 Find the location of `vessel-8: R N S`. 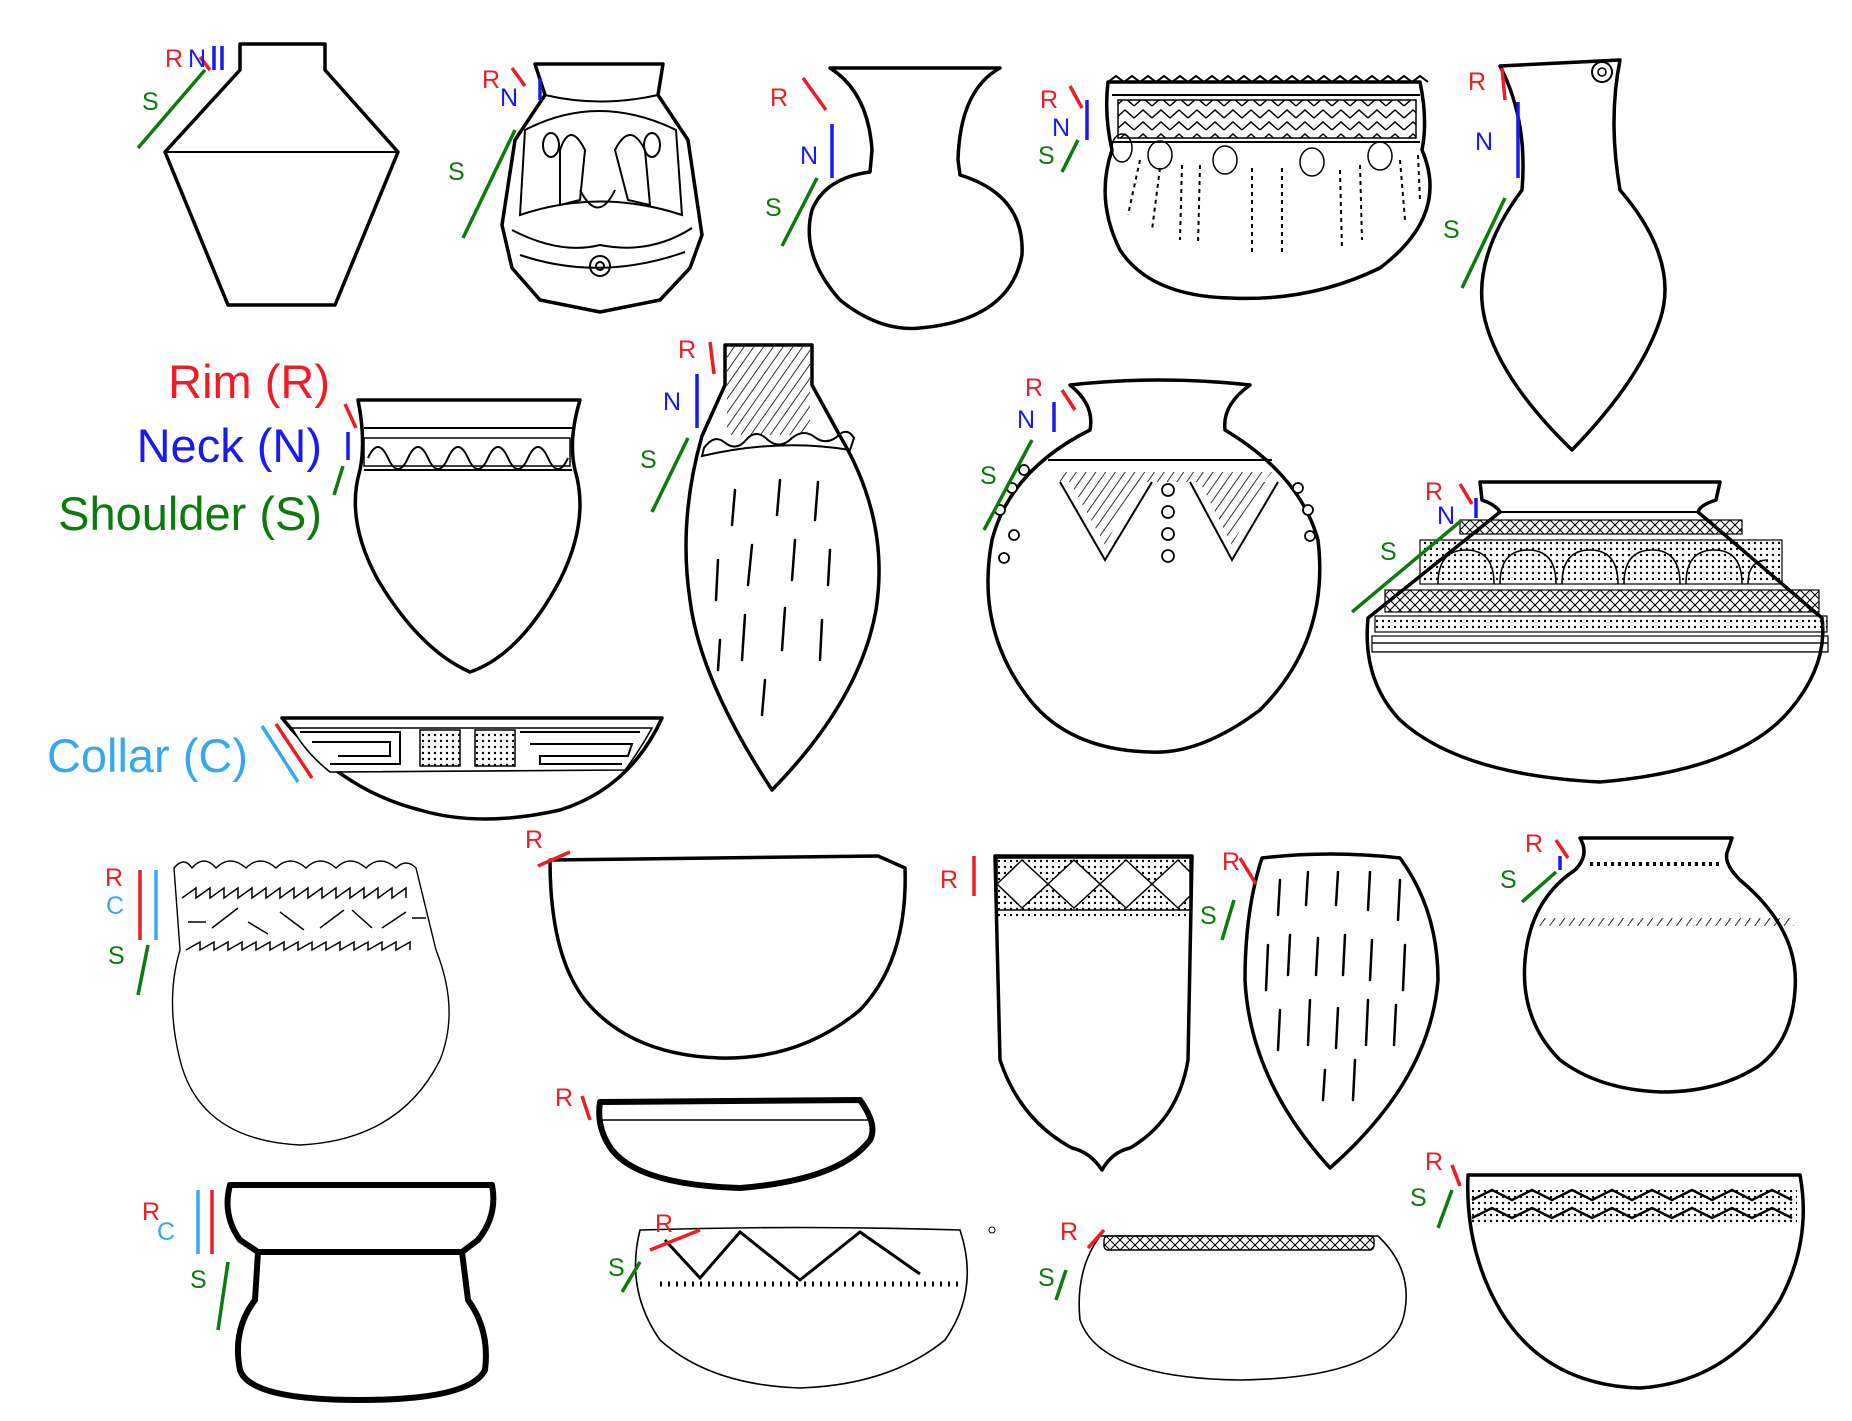

vessel-8: R N S is located at coordinates (1151, 564).